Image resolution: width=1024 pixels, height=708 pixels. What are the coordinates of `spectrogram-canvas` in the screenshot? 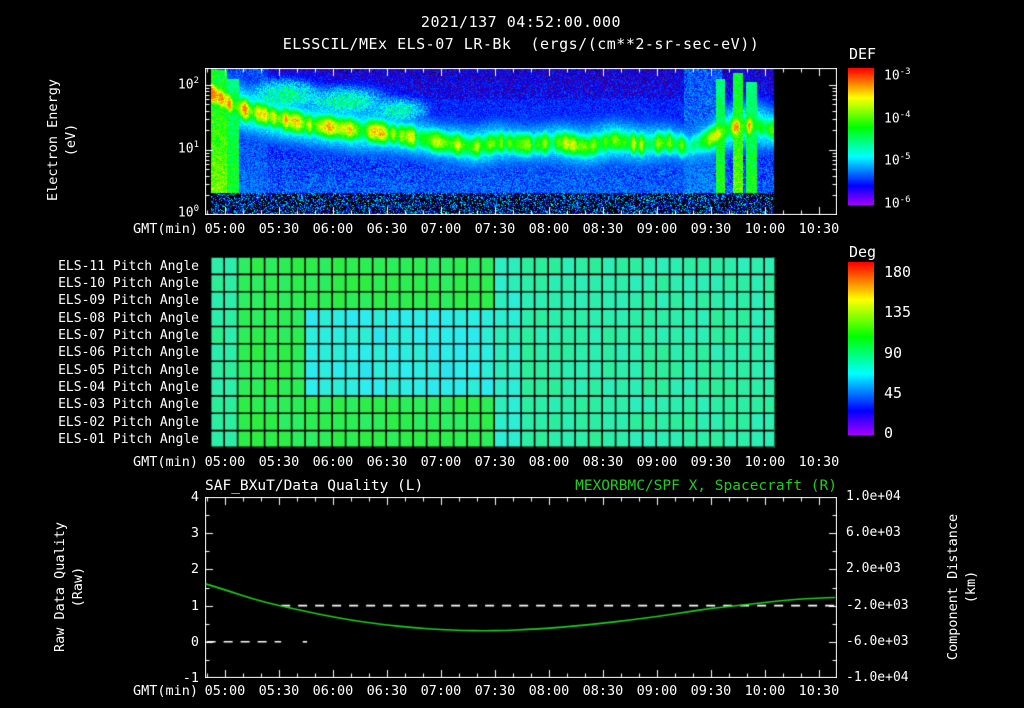 It's located at (521, 141).